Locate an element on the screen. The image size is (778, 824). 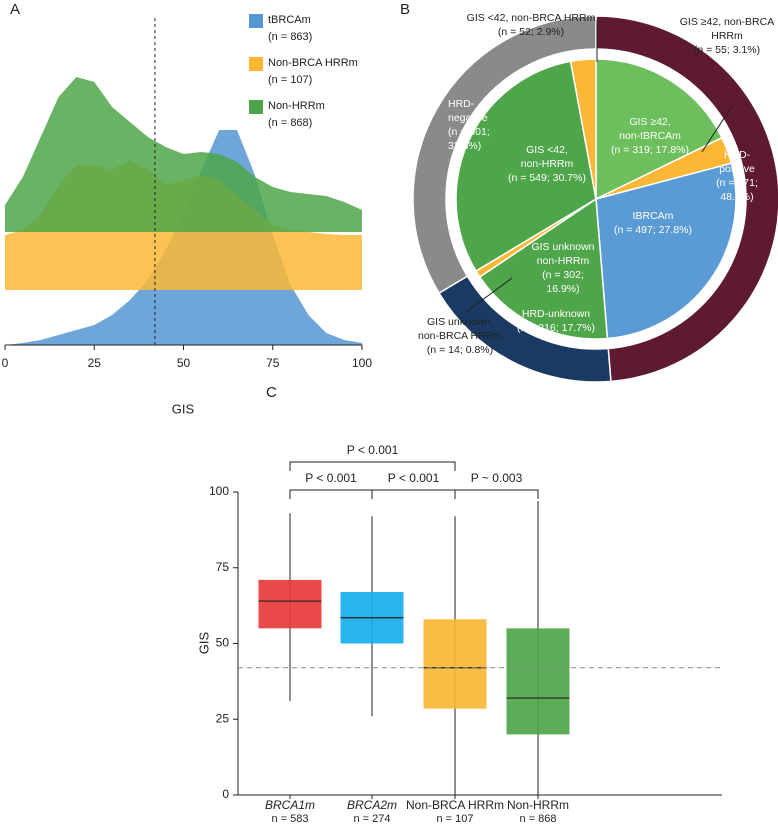
panel-label: B is located at coordinates (405, 9).